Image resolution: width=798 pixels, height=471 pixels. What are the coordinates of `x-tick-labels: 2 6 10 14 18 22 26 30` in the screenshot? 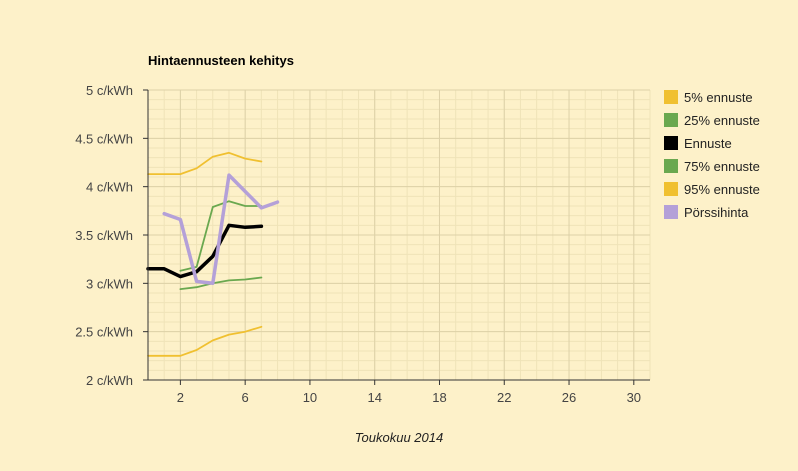 It's located at (409, 397).